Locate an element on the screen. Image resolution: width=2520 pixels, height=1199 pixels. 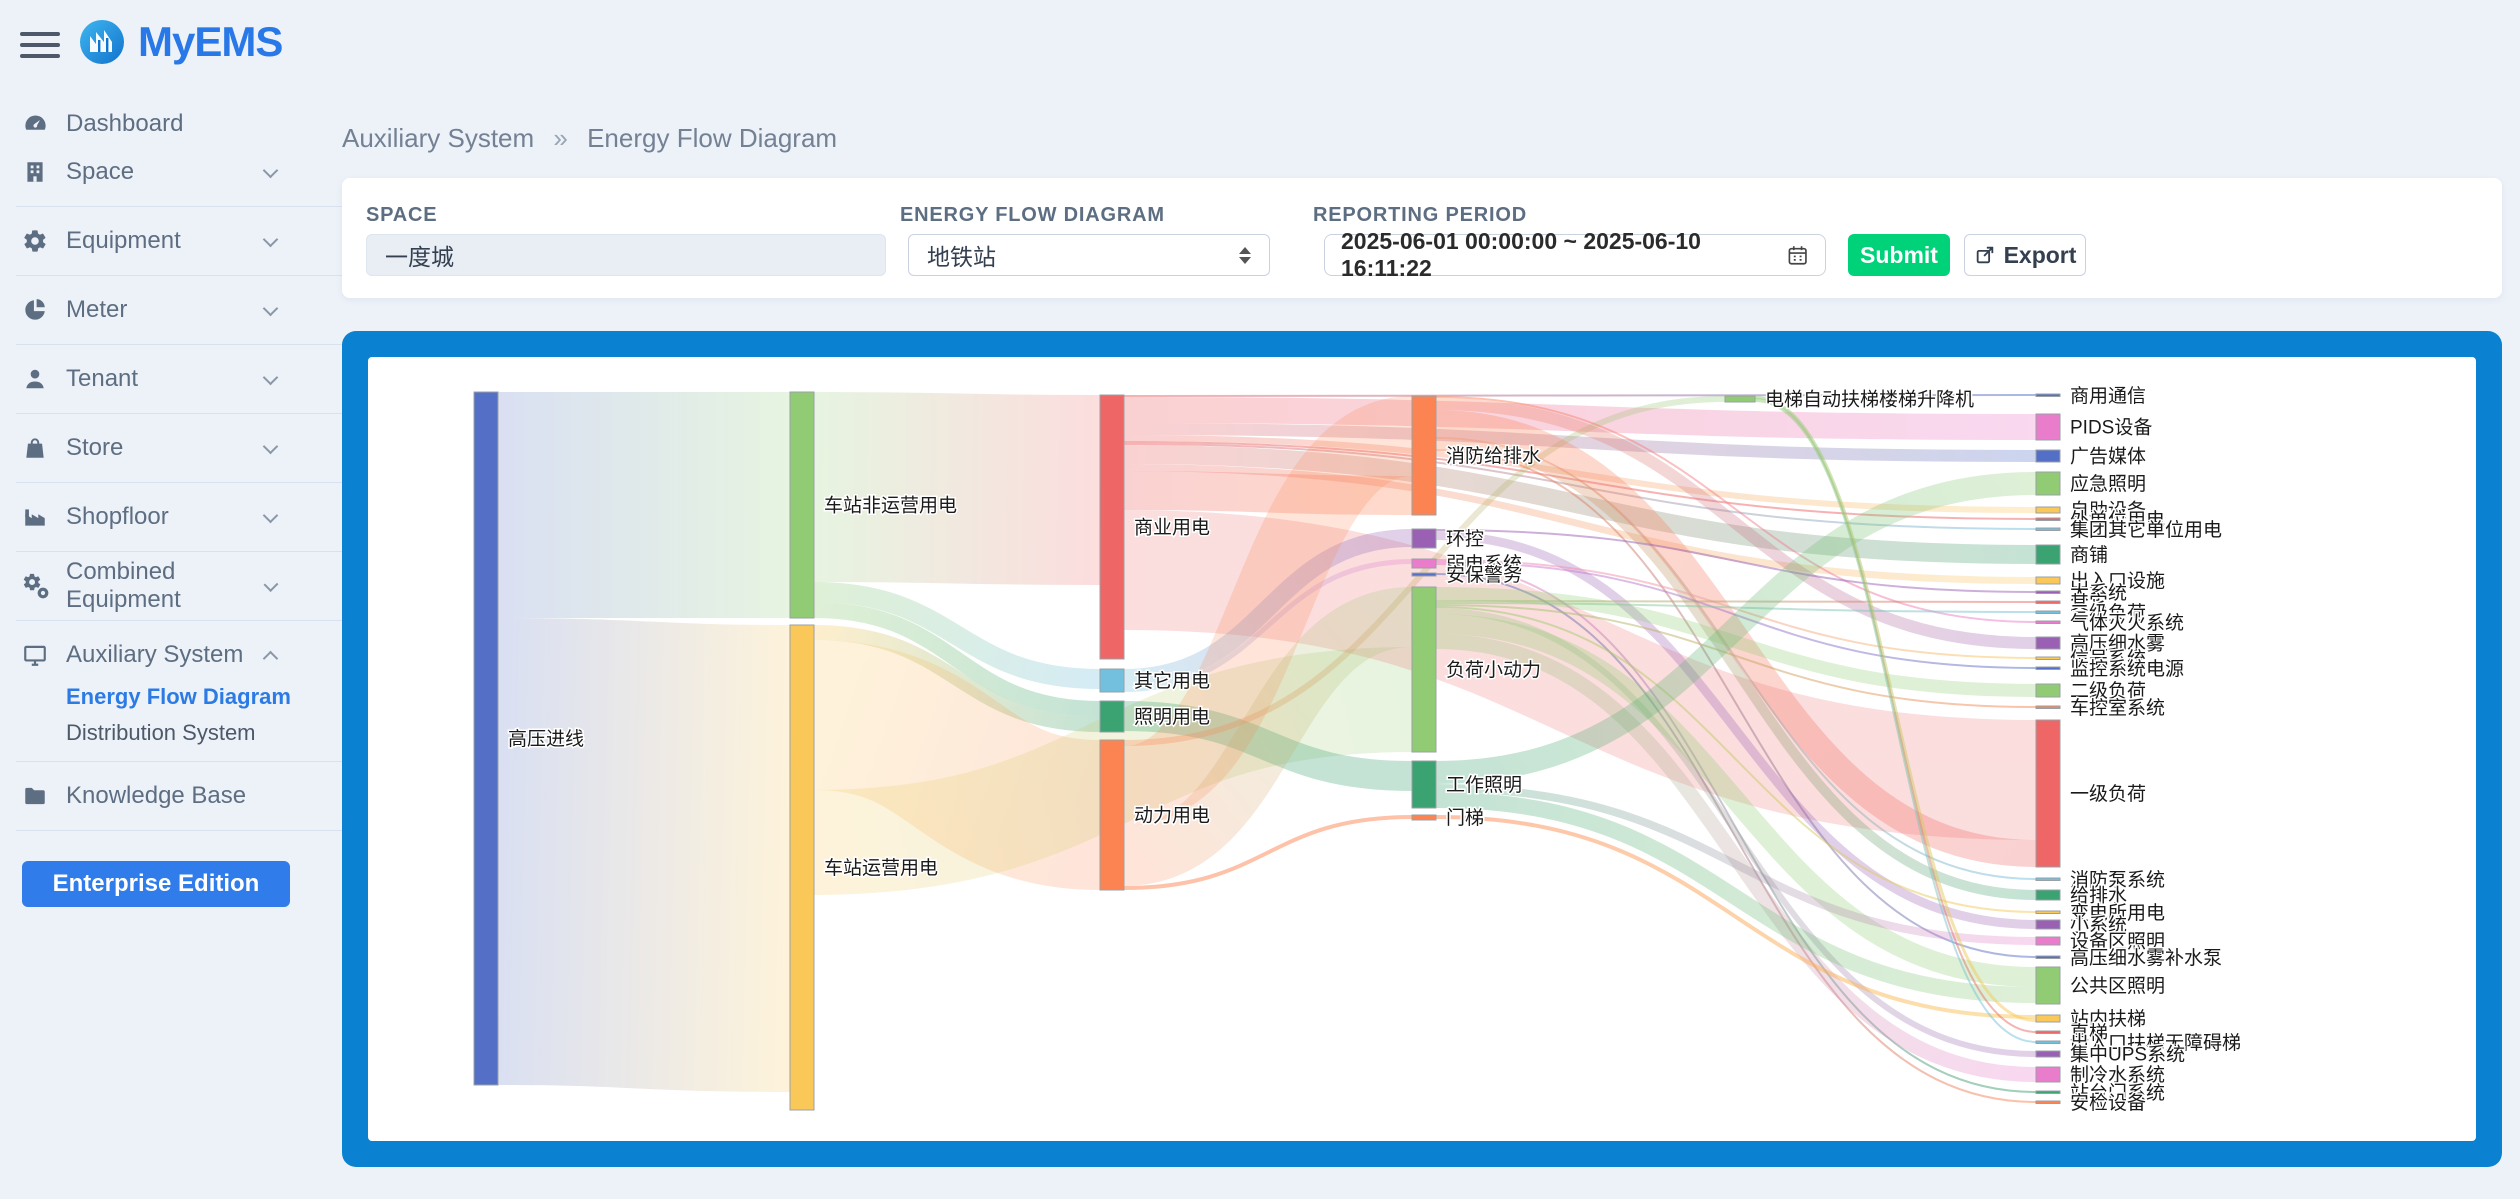
energy-flow-diagram-select: 地铁站 is located at coordinates (1089, 255).